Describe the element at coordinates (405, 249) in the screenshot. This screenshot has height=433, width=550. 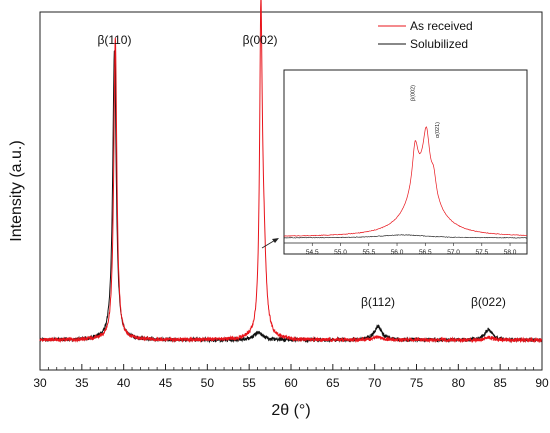
I see `inset-x-ticks: 54.5 55.0 55.5 56.0 56.5 57.0 57.5 58.0` at that location.